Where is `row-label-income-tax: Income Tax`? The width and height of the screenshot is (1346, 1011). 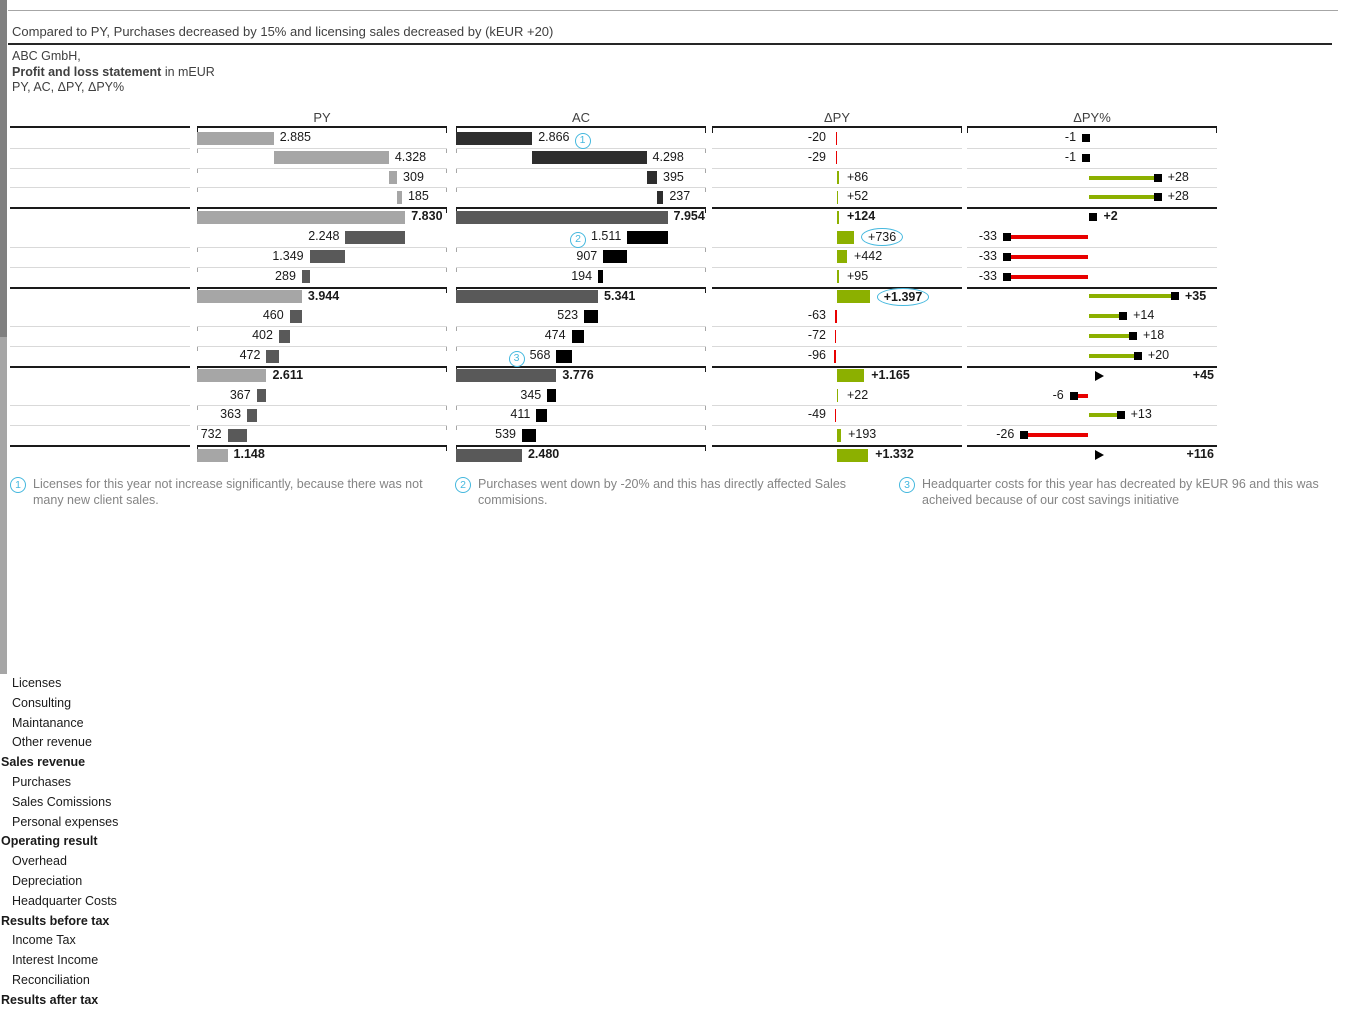
row-label-income-tax: Income Tax is located at coordinates (44, 940).